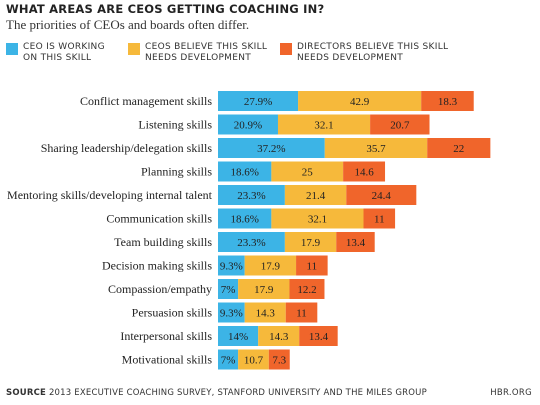  I want to click on data-label: 18.3, so click(448, 102).